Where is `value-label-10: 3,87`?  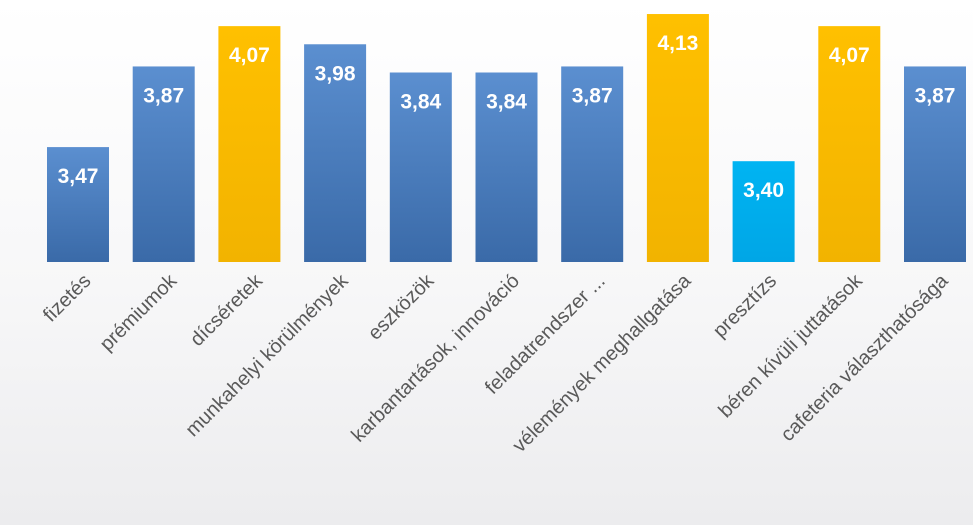
value-label-10: 3,87 is located at coordinates (935, 95).